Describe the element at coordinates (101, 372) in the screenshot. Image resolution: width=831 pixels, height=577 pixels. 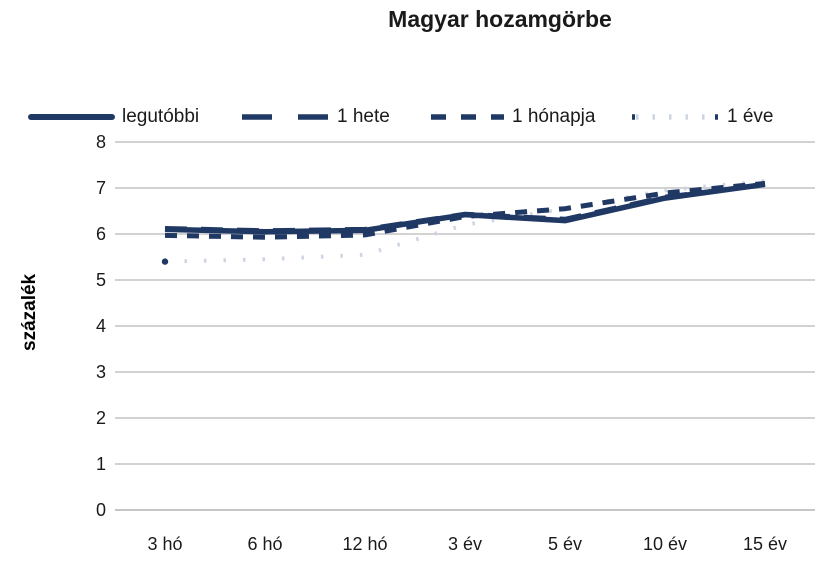
I see `y-tick-label: 3` at that location.